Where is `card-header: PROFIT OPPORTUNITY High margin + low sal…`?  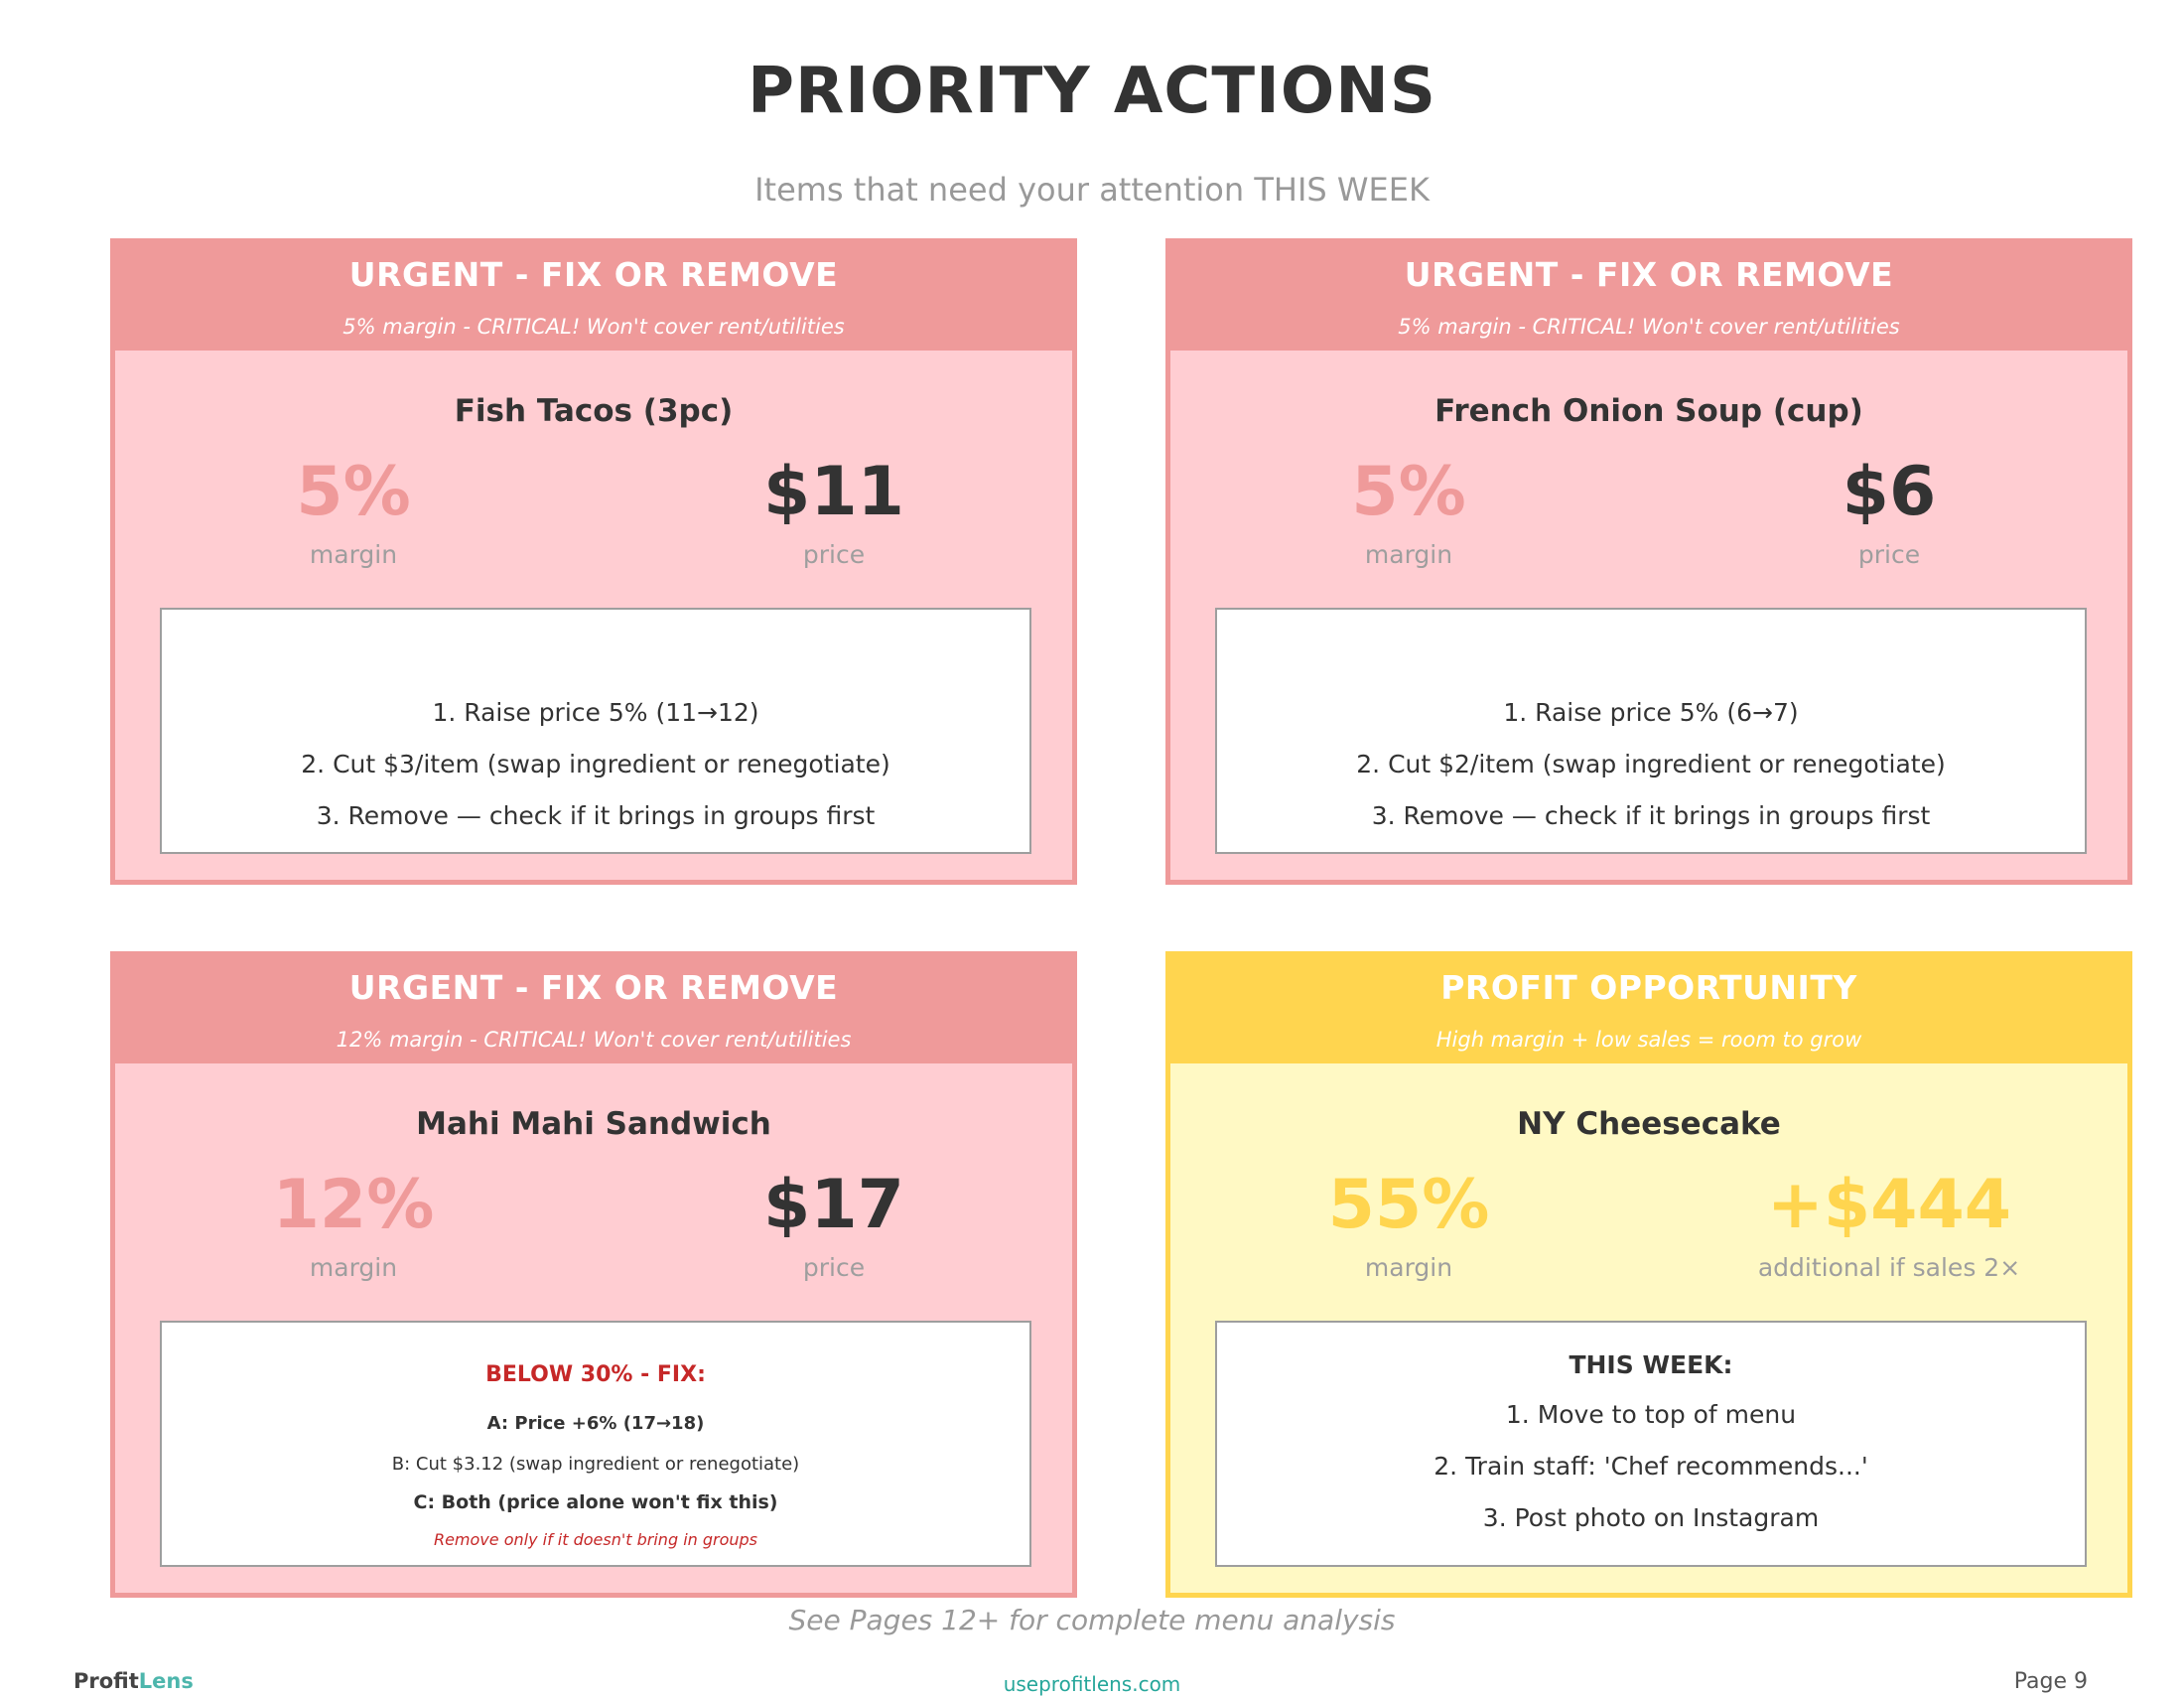 card-header: PROFIT OPPORTUNITY High margin + low sal… is located at coordinates (1648, 1007).